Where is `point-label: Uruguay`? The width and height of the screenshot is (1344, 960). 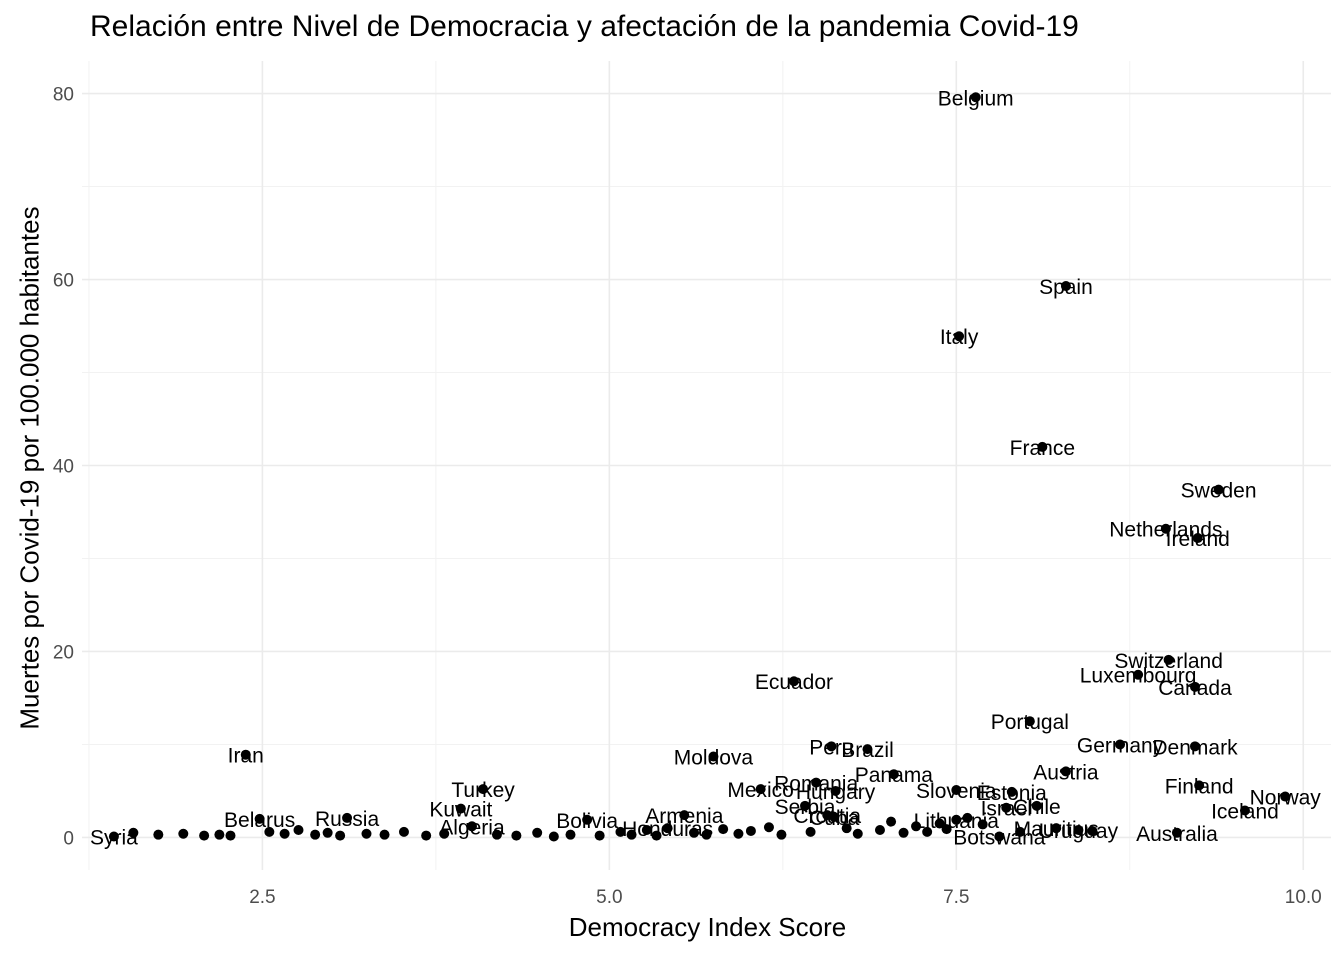
point-label: Uruguay is located at coordinates (1079, 831).